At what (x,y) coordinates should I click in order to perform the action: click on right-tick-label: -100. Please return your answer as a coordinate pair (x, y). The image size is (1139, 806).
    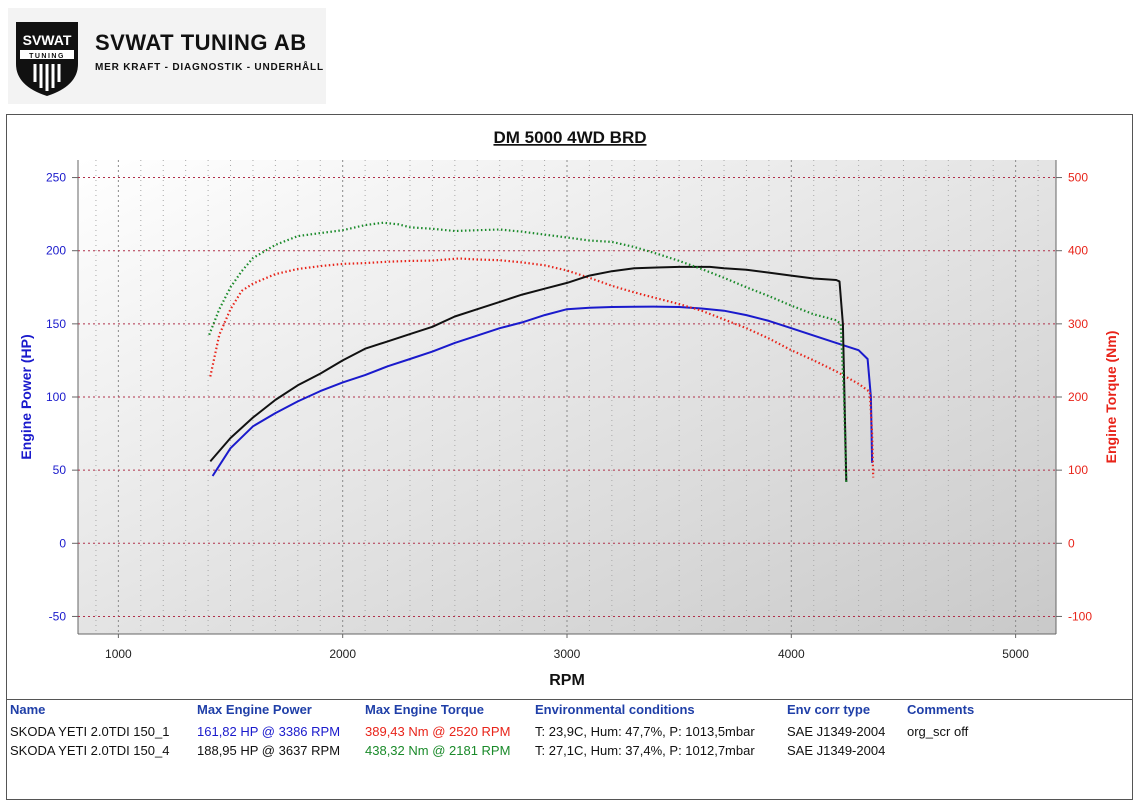
    Looking at the image, I should click on (1080, 616).